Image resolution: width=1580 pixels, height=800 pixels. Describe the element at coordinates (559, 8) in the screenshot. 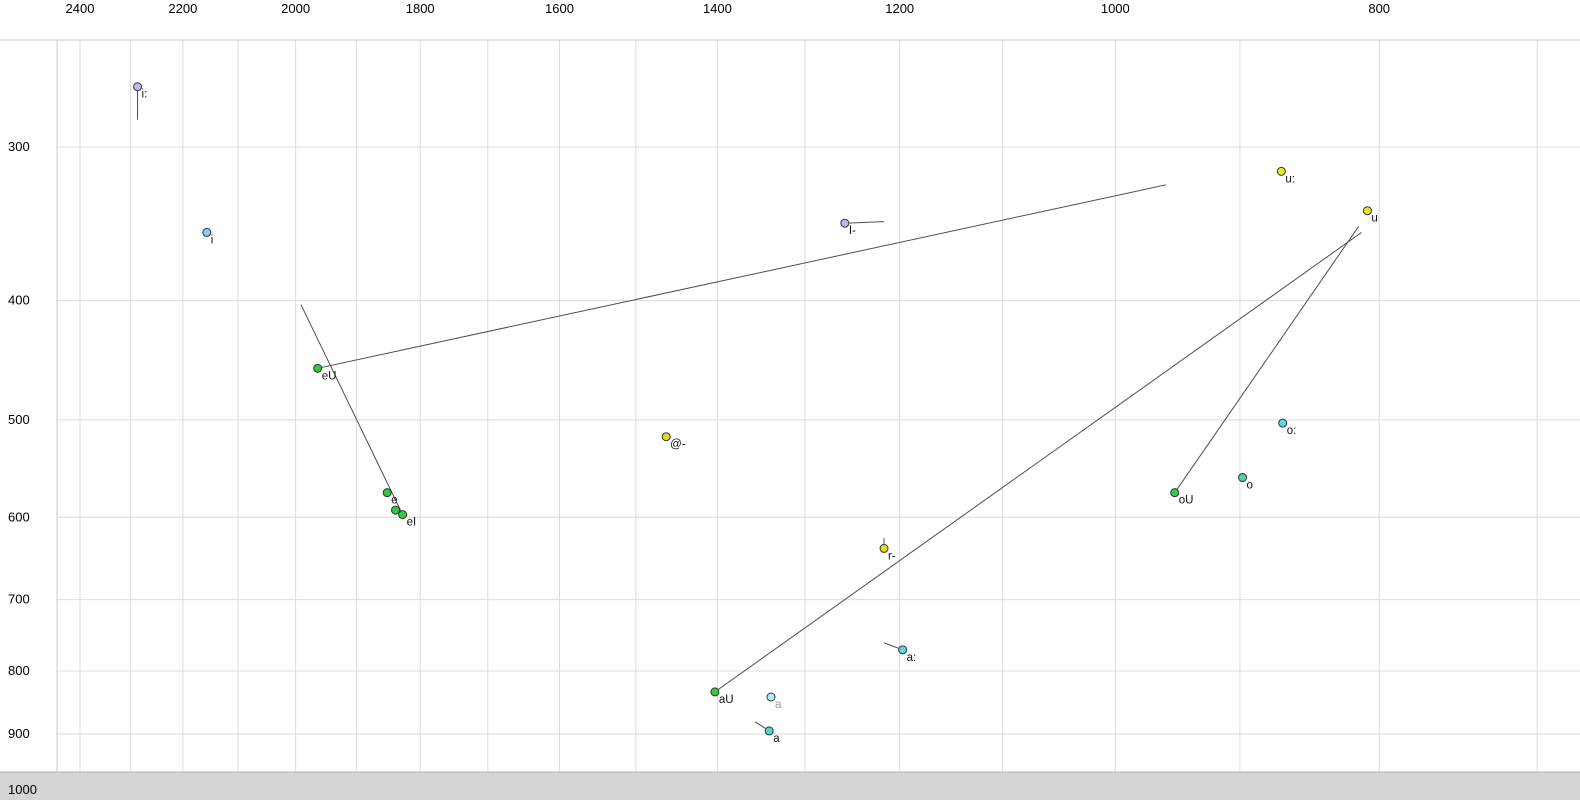

I see `x-tick-label: 1600` at that location.